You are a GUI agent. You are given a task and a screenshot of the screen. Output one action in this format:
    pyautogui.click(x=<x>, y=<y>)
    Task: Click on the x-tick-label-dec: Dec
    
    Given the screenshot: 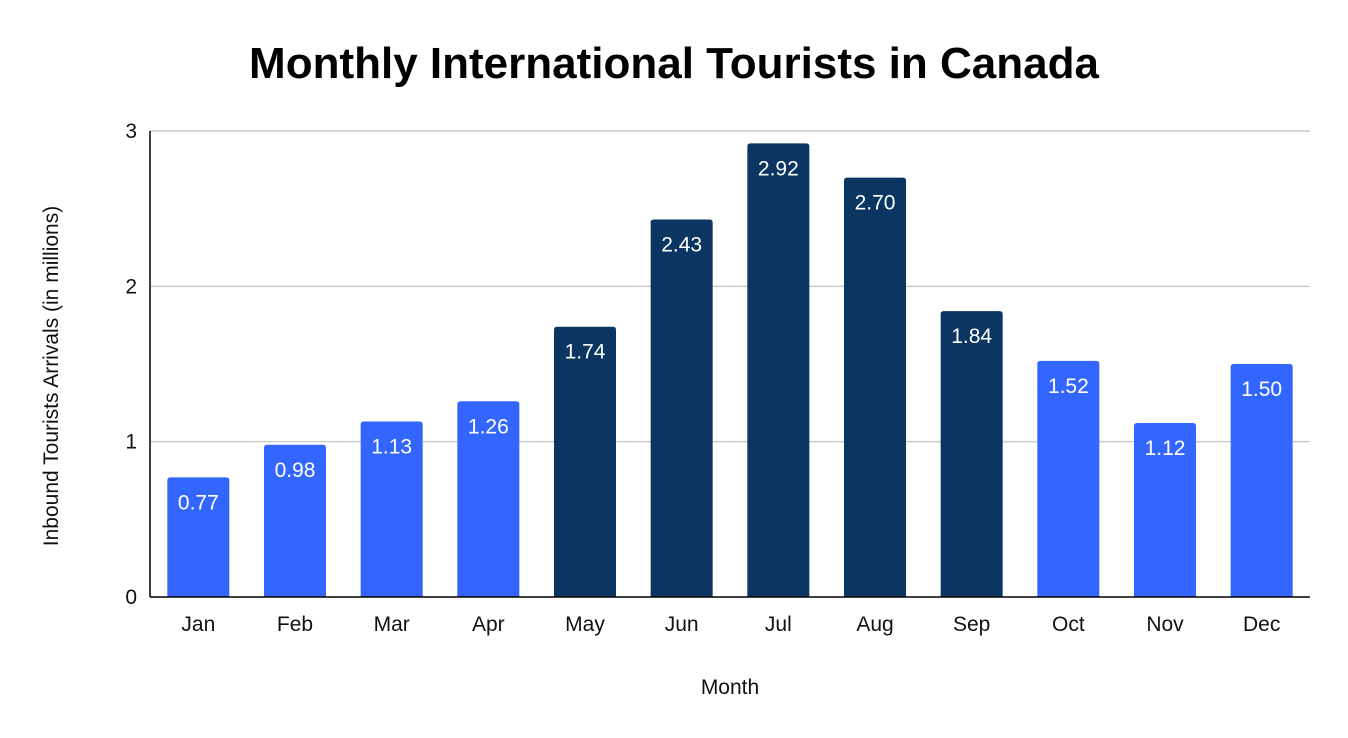 What is the action you would take?
    pyautogui.click(x=1261, y=624)
    